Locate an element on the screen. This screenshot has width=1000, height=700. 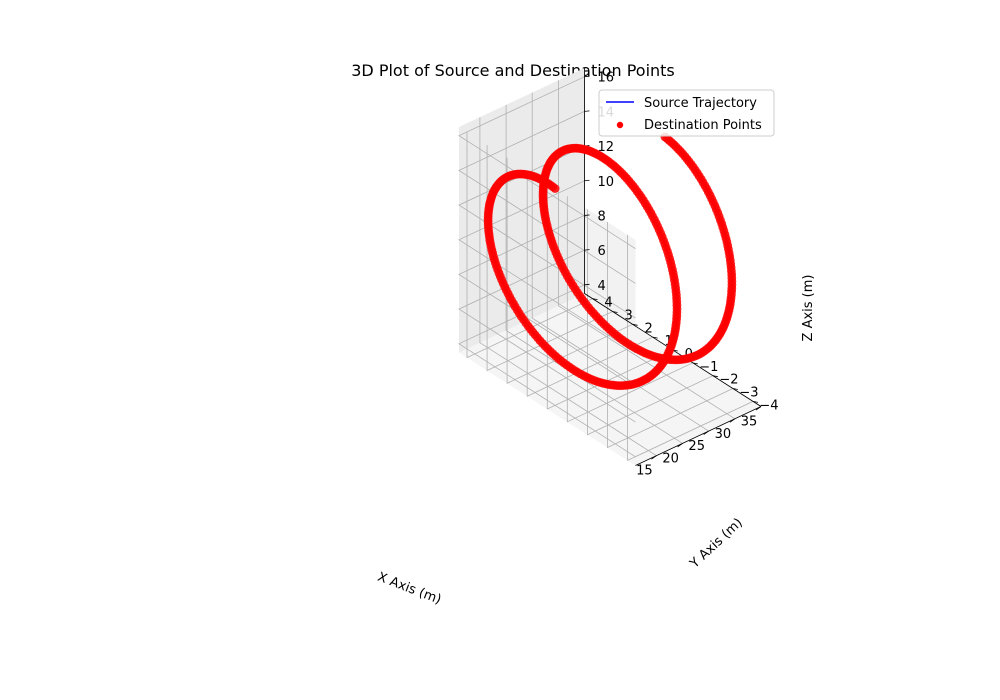
legend-box is located at coordinates (686, 113).